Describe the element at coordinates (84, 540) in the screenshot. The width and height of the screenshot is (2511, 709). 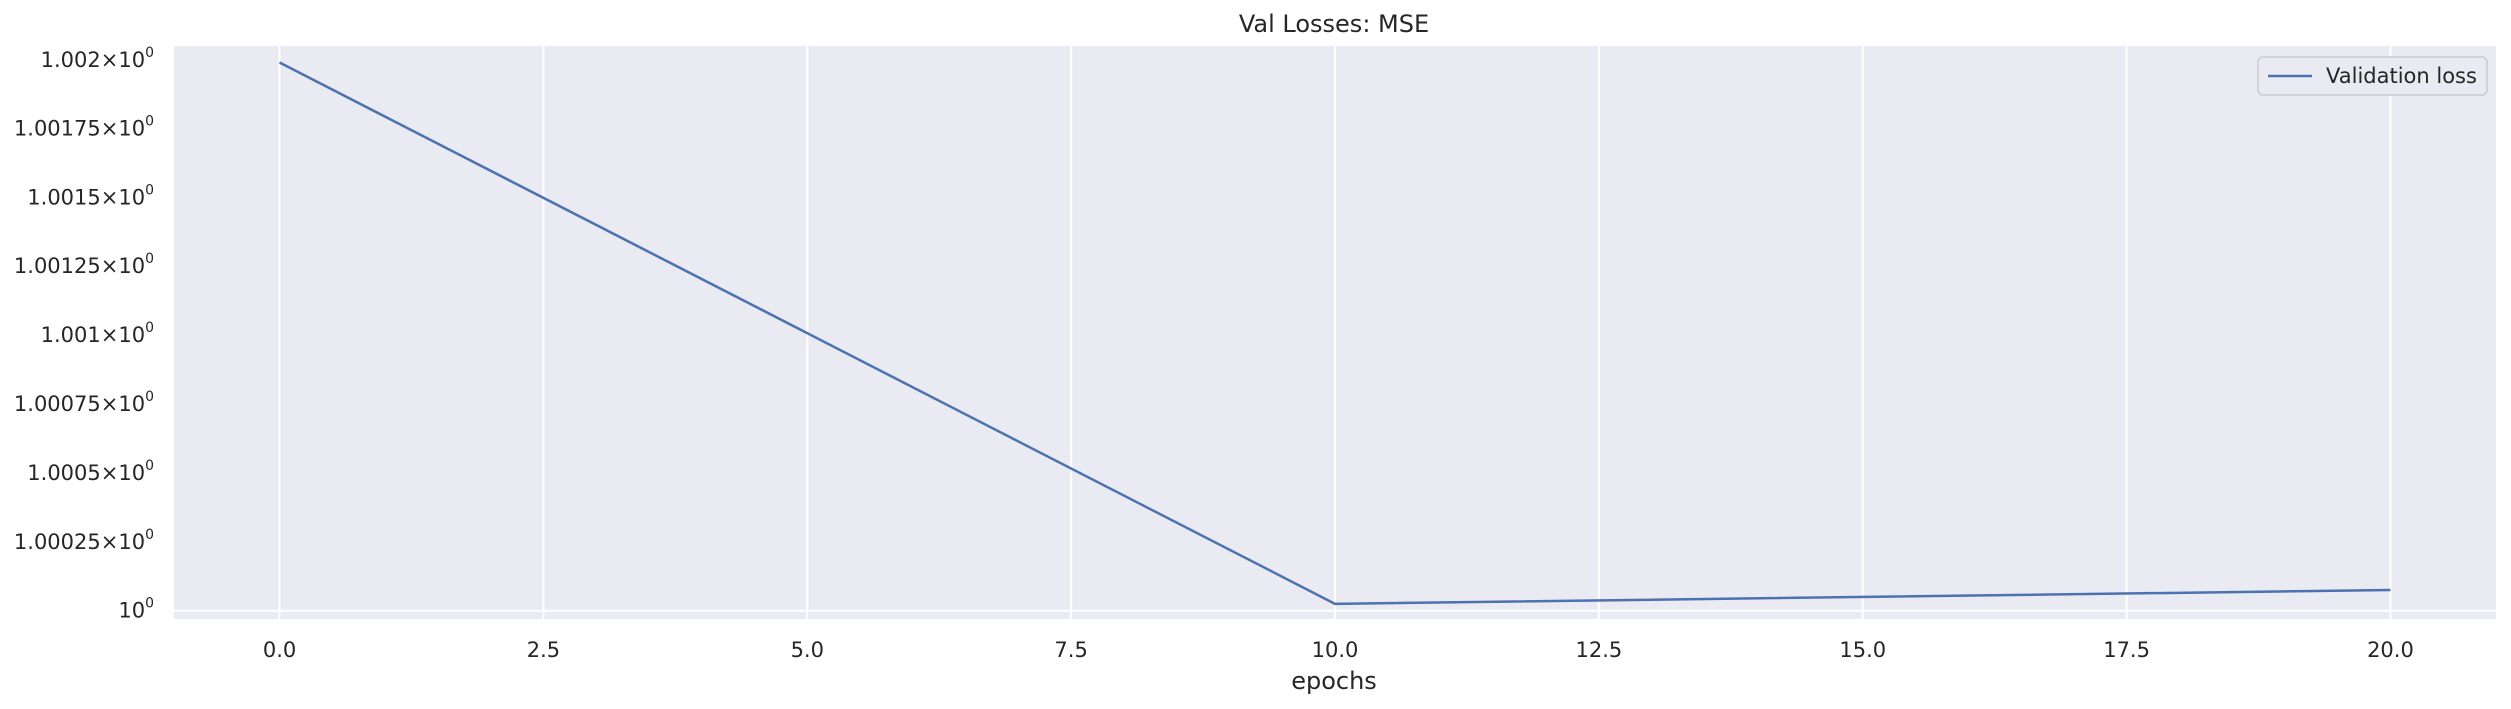
I see `y-tick-label: 1.00025×100` at that location.